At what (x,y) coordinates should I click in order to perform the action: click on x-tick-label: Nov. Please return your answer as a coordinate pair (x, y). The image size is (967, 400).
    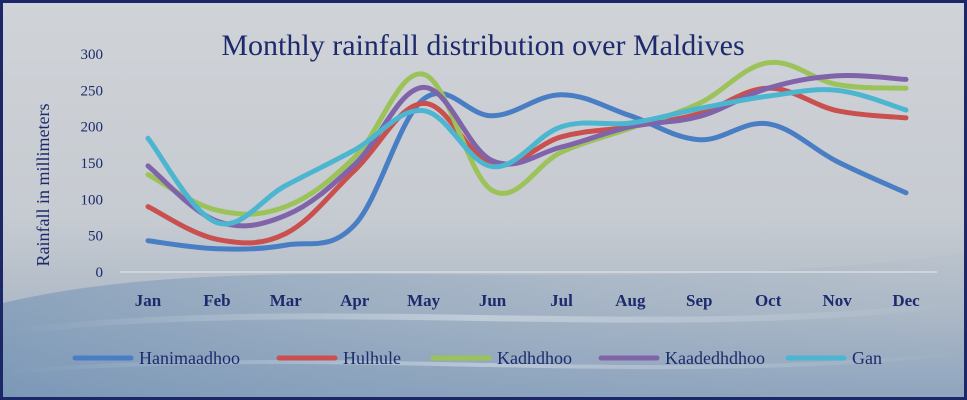
    Looking at the image, I should click on (837, 300).